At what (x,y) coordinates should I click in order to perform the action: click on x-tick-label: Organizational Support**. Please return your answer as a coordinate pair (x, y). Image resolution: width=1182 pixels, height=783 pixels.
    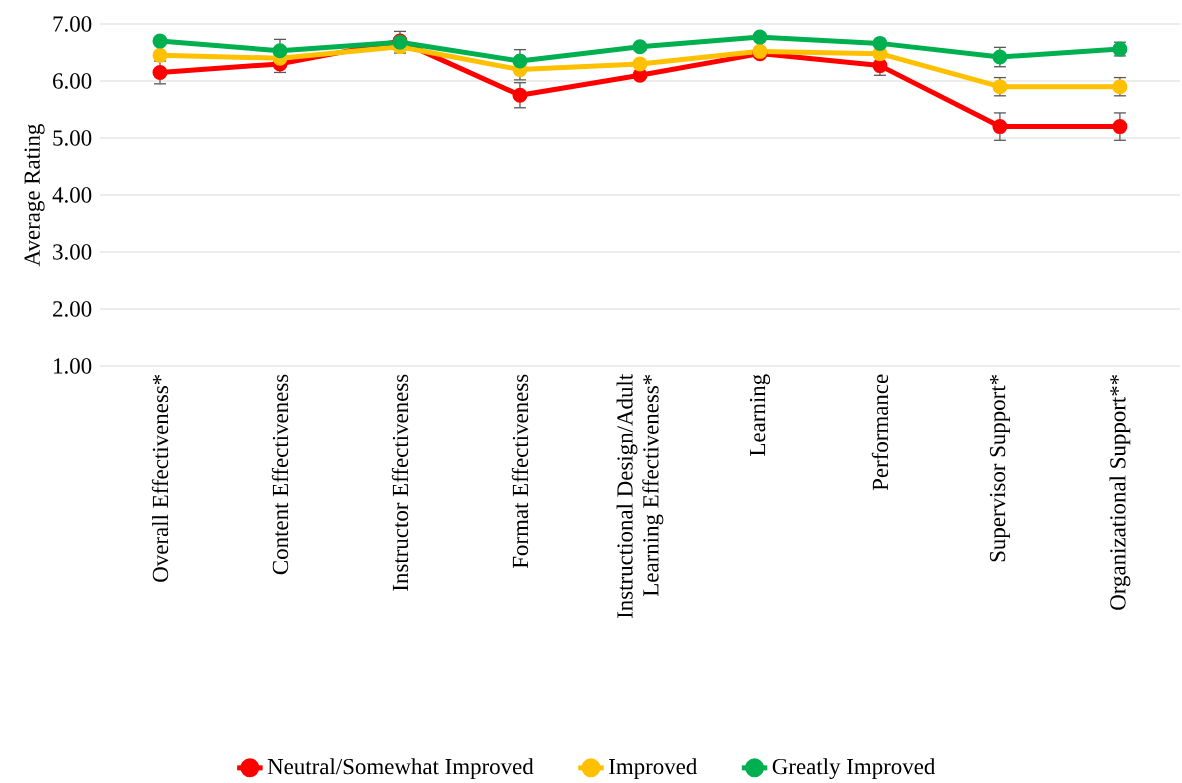
    Looking at the image, I should click on (1120, 492).